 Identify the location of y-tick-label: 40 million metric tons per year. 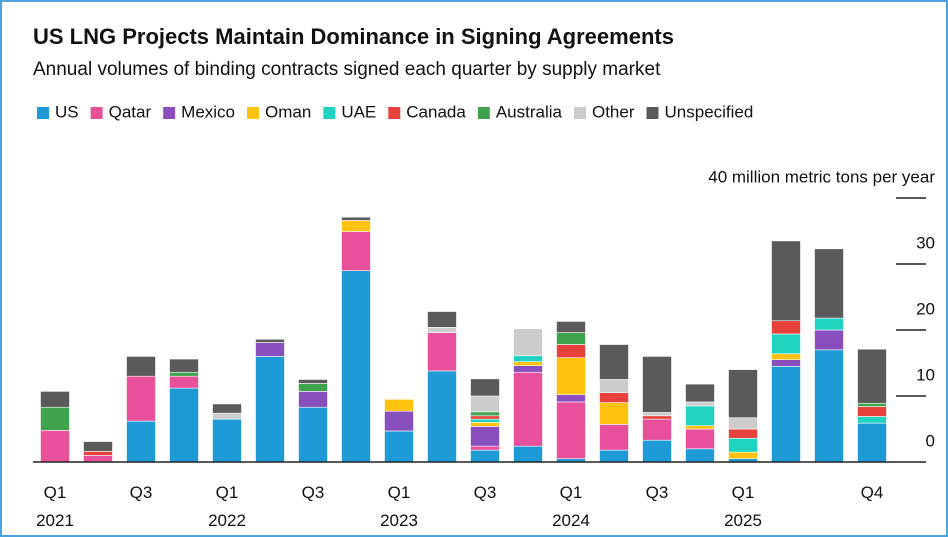
(821, 176).